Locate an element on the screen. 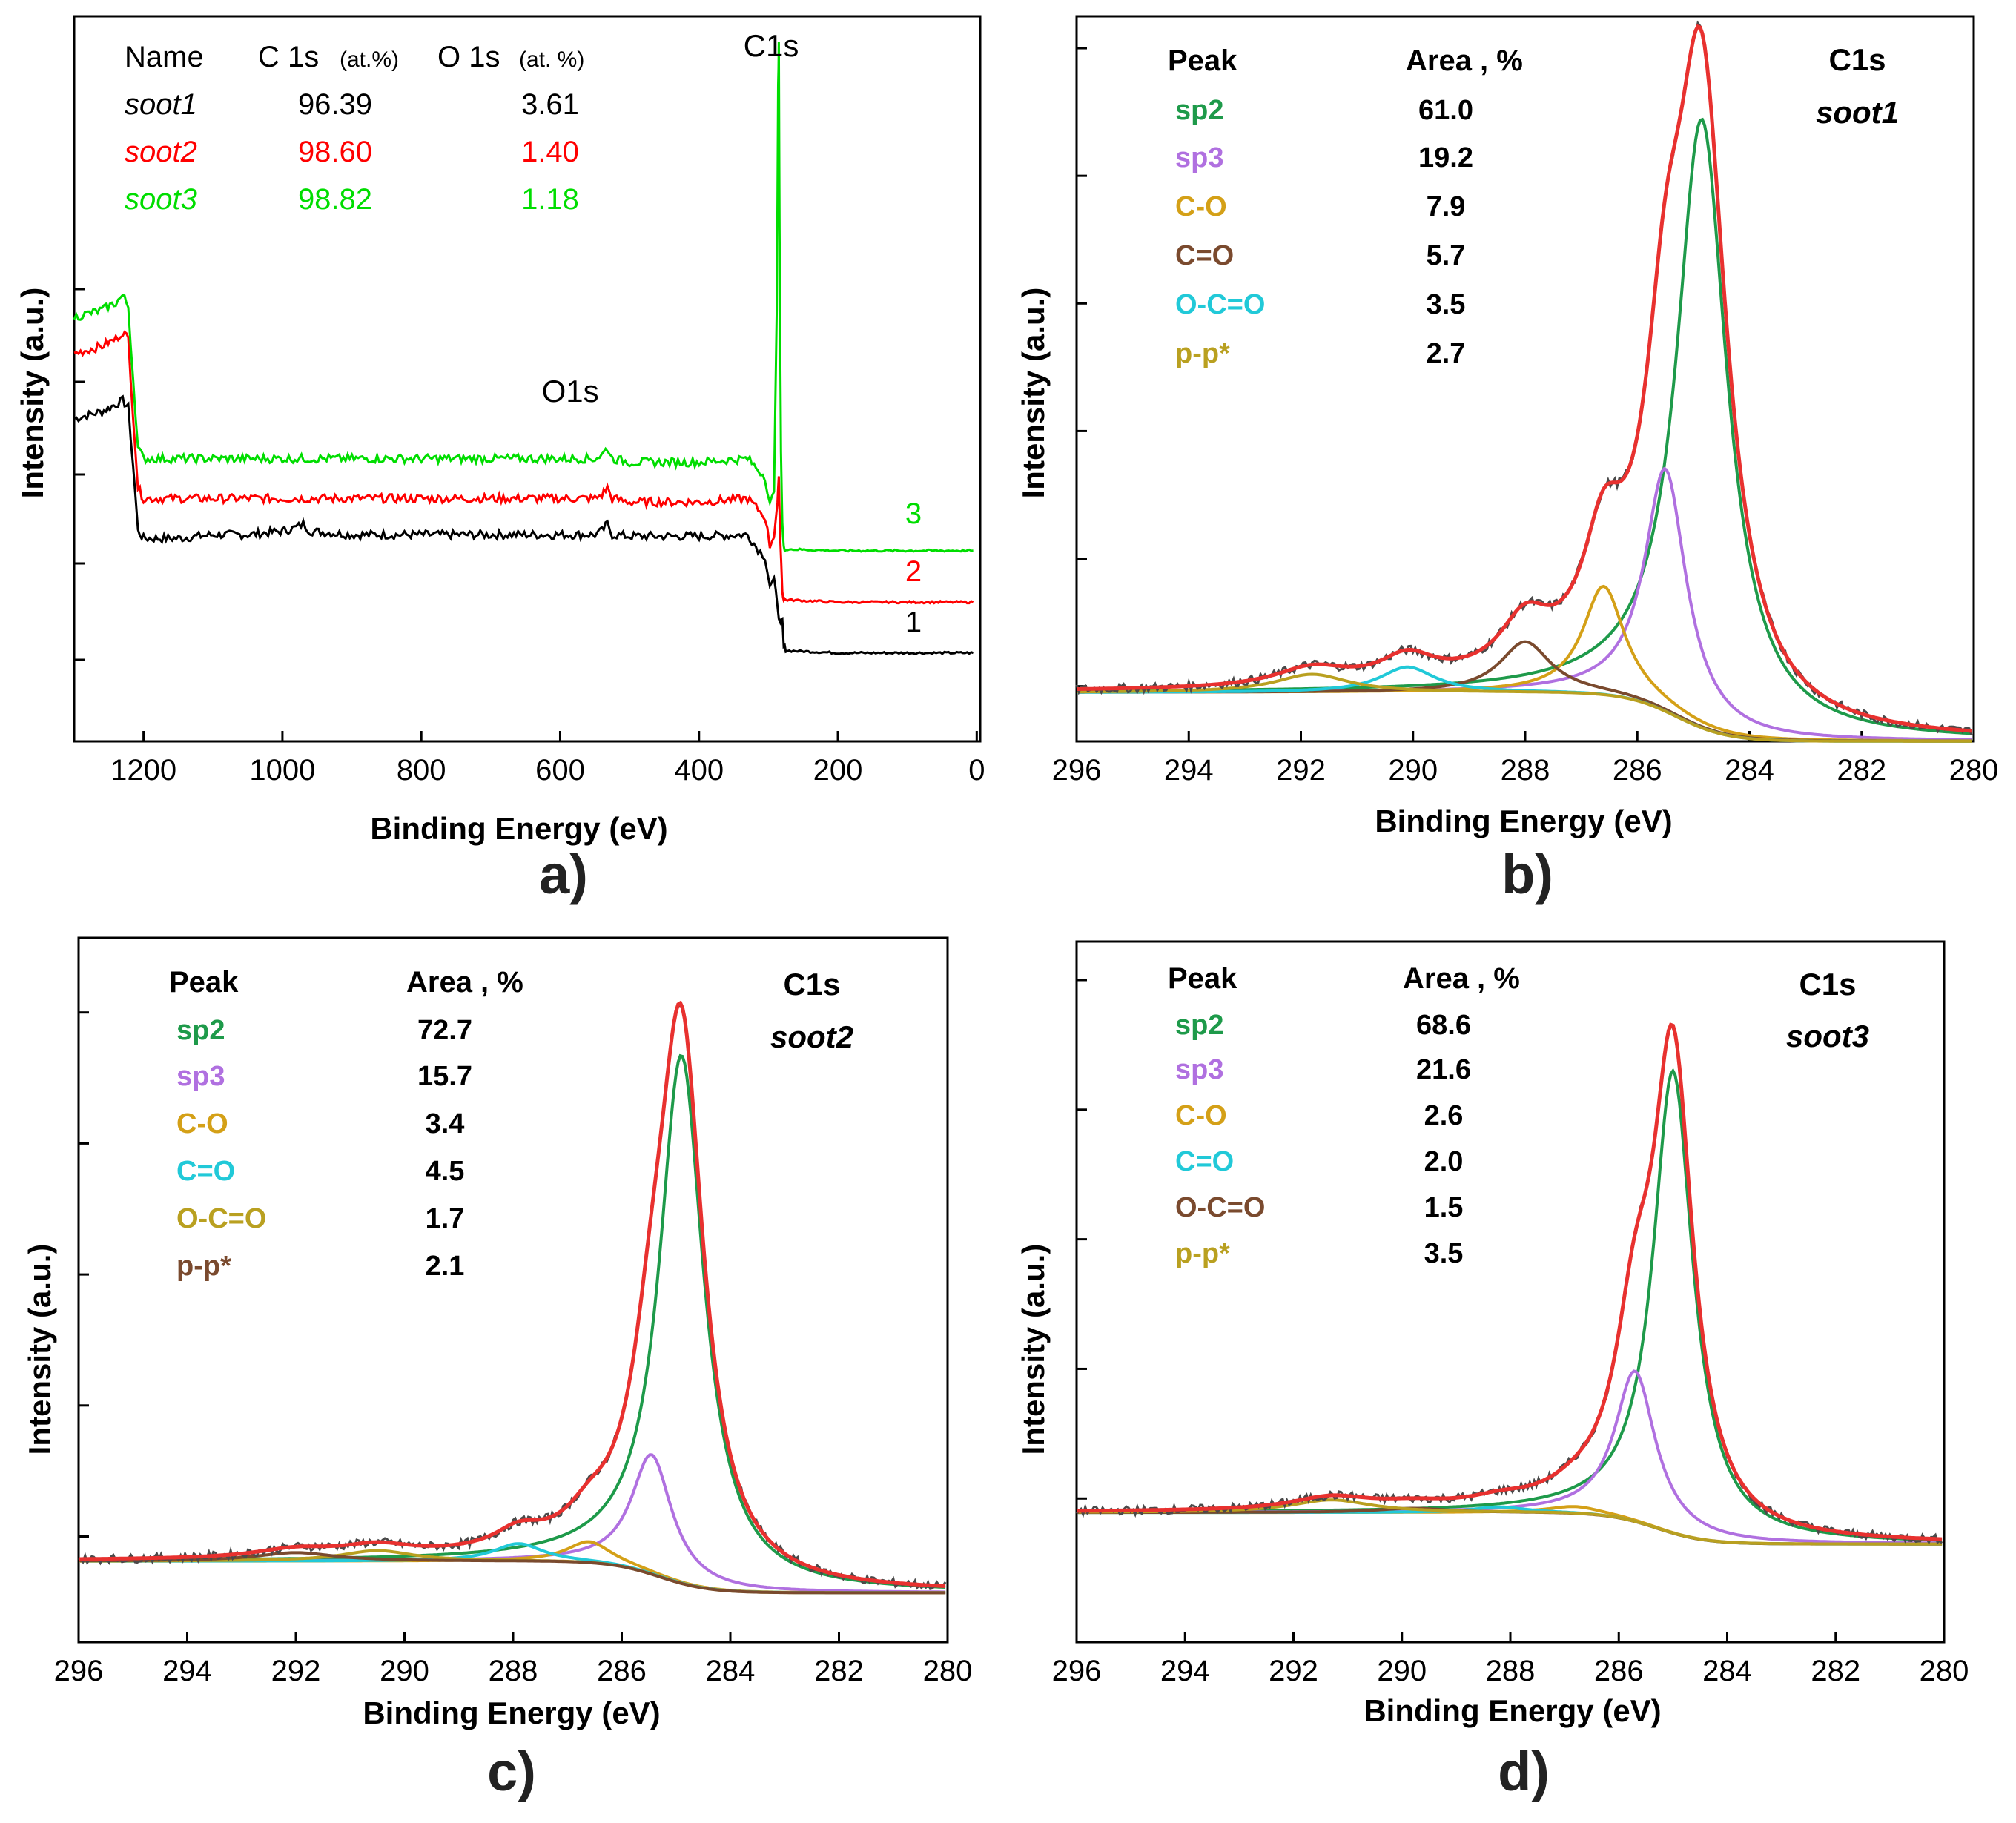 This screenshot has height=1823, width=2016. table-area-value: 15.7 is located at coordinates (444, 1076).